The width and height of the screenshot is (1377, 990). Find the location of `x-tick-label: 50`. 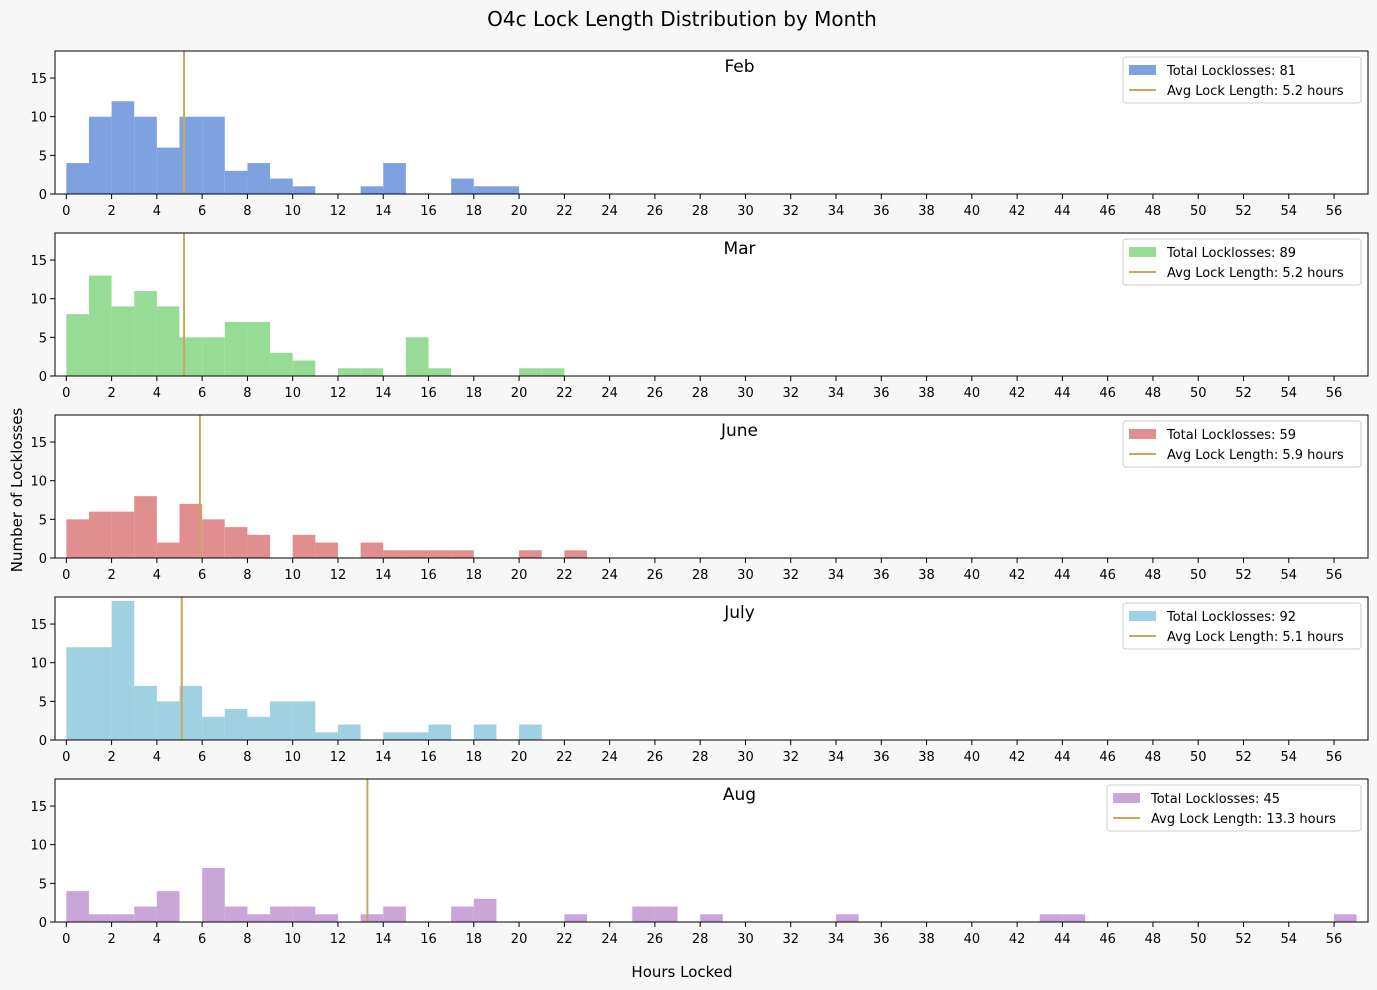

x-tick-label: 50 is located at coordinates (1198, 211).